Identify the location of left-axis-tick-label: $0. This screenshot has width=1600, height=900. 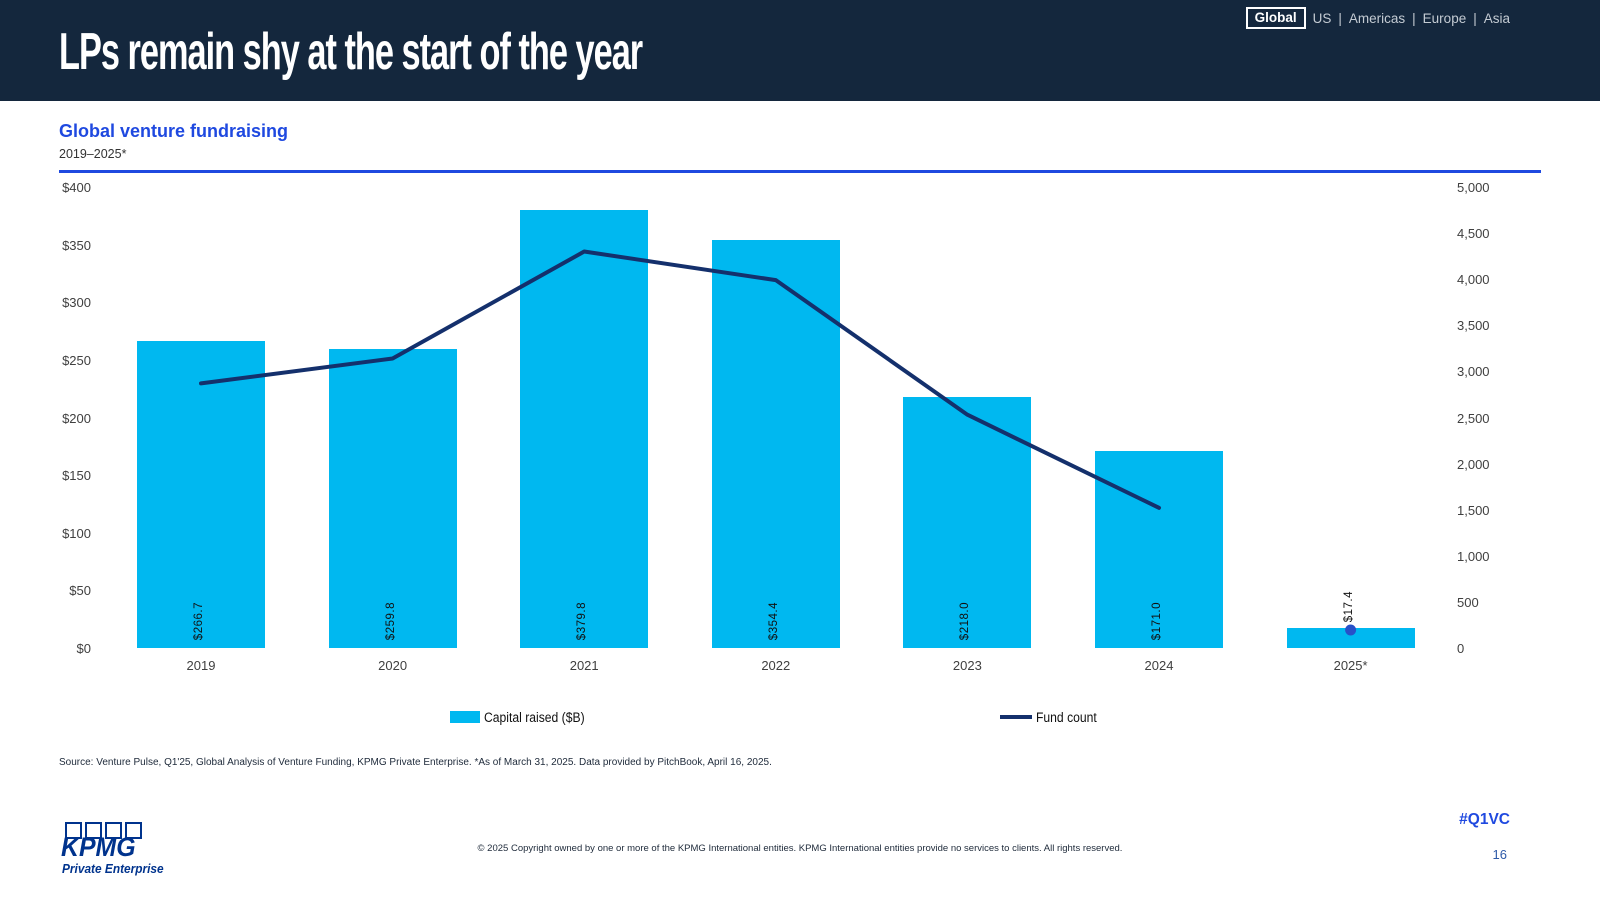
(83, 648).